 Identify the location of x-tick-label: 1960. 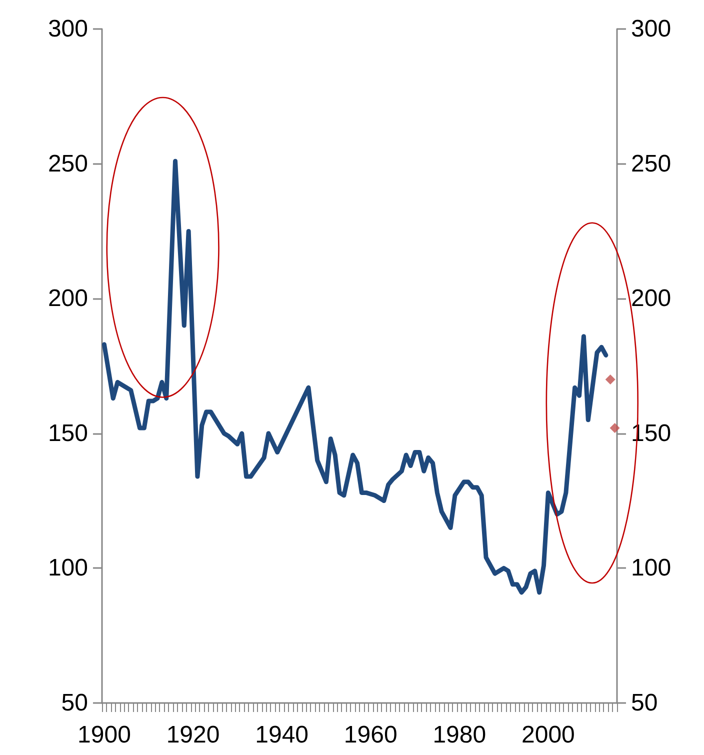
(371, 735).